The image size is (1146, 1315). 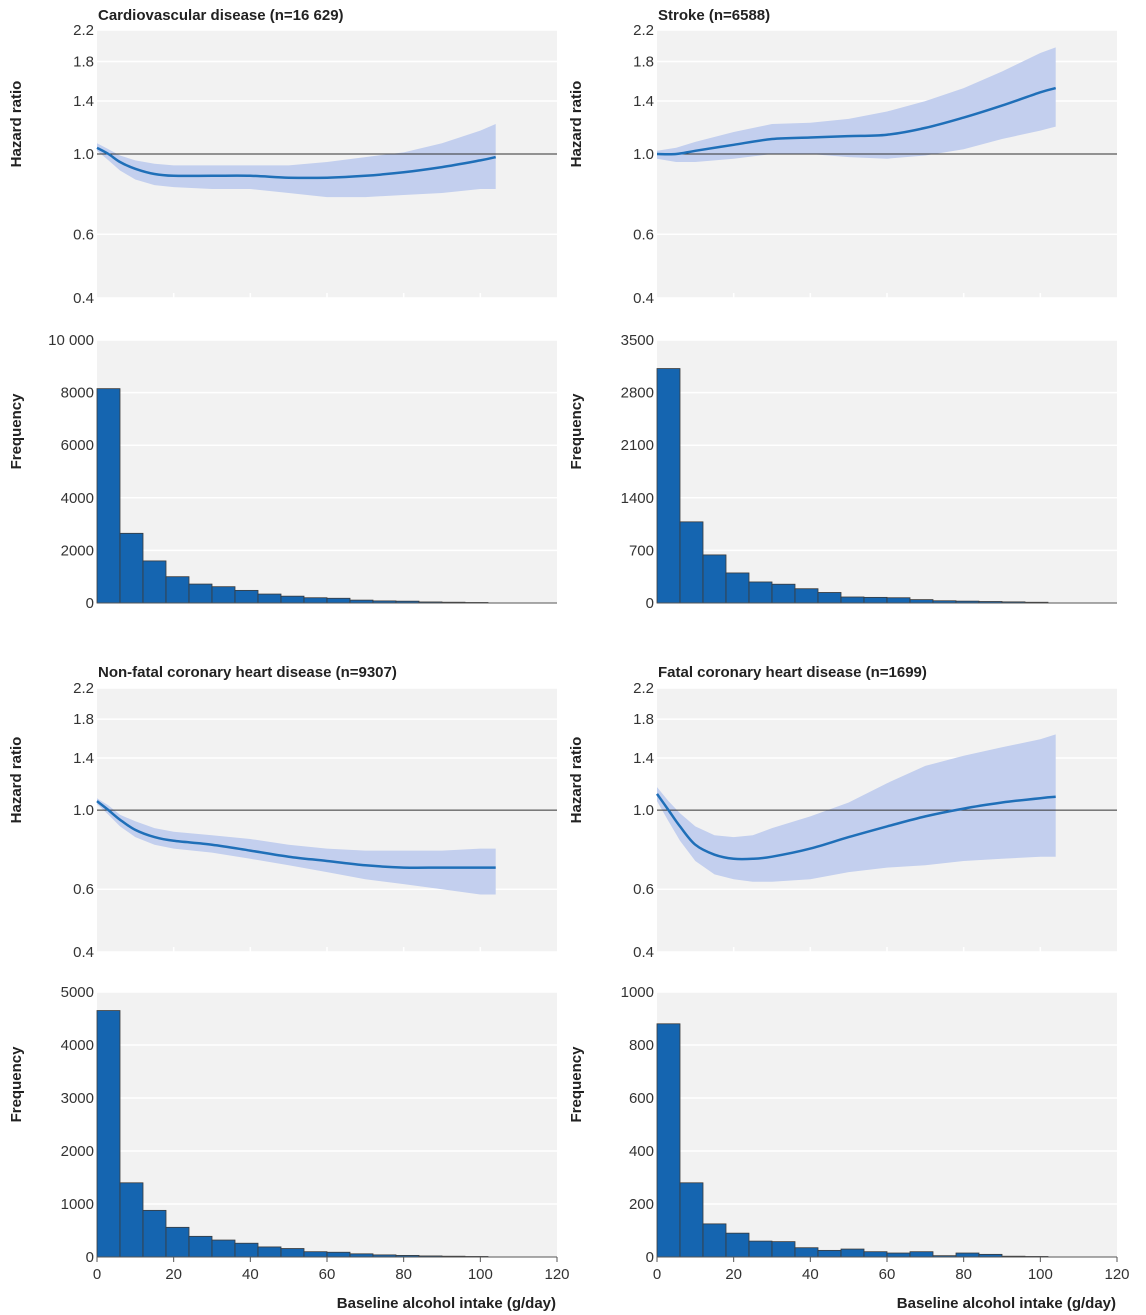 I want to click on frequency-y-tick-label: 700, so click(x=641, y=550).